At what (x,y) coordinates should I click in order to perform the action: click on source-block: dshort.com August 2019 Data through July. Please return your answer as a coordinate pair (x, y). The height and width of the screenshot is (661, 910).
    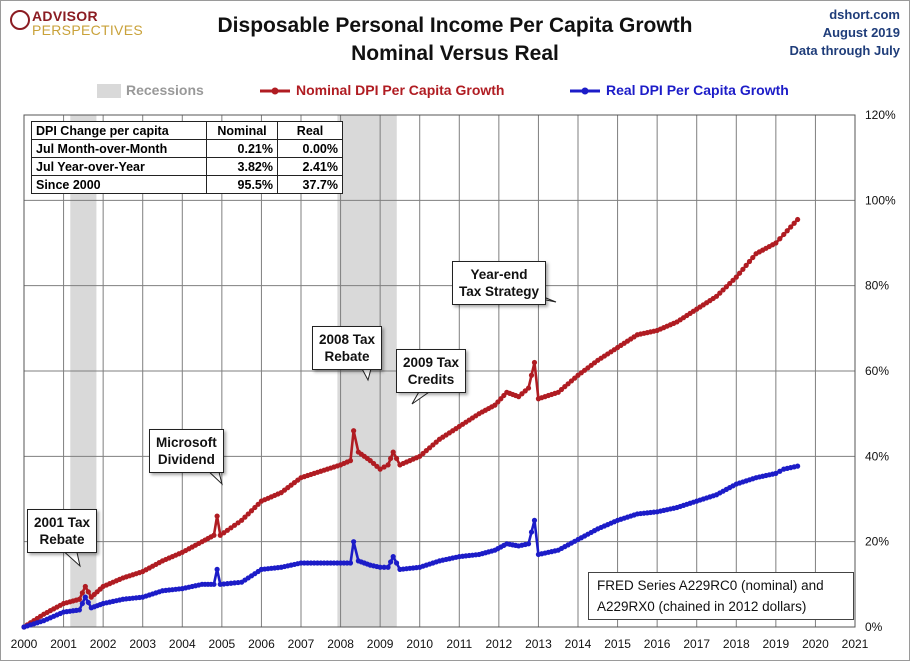
    Looking at the image, I should click on (844, 33).